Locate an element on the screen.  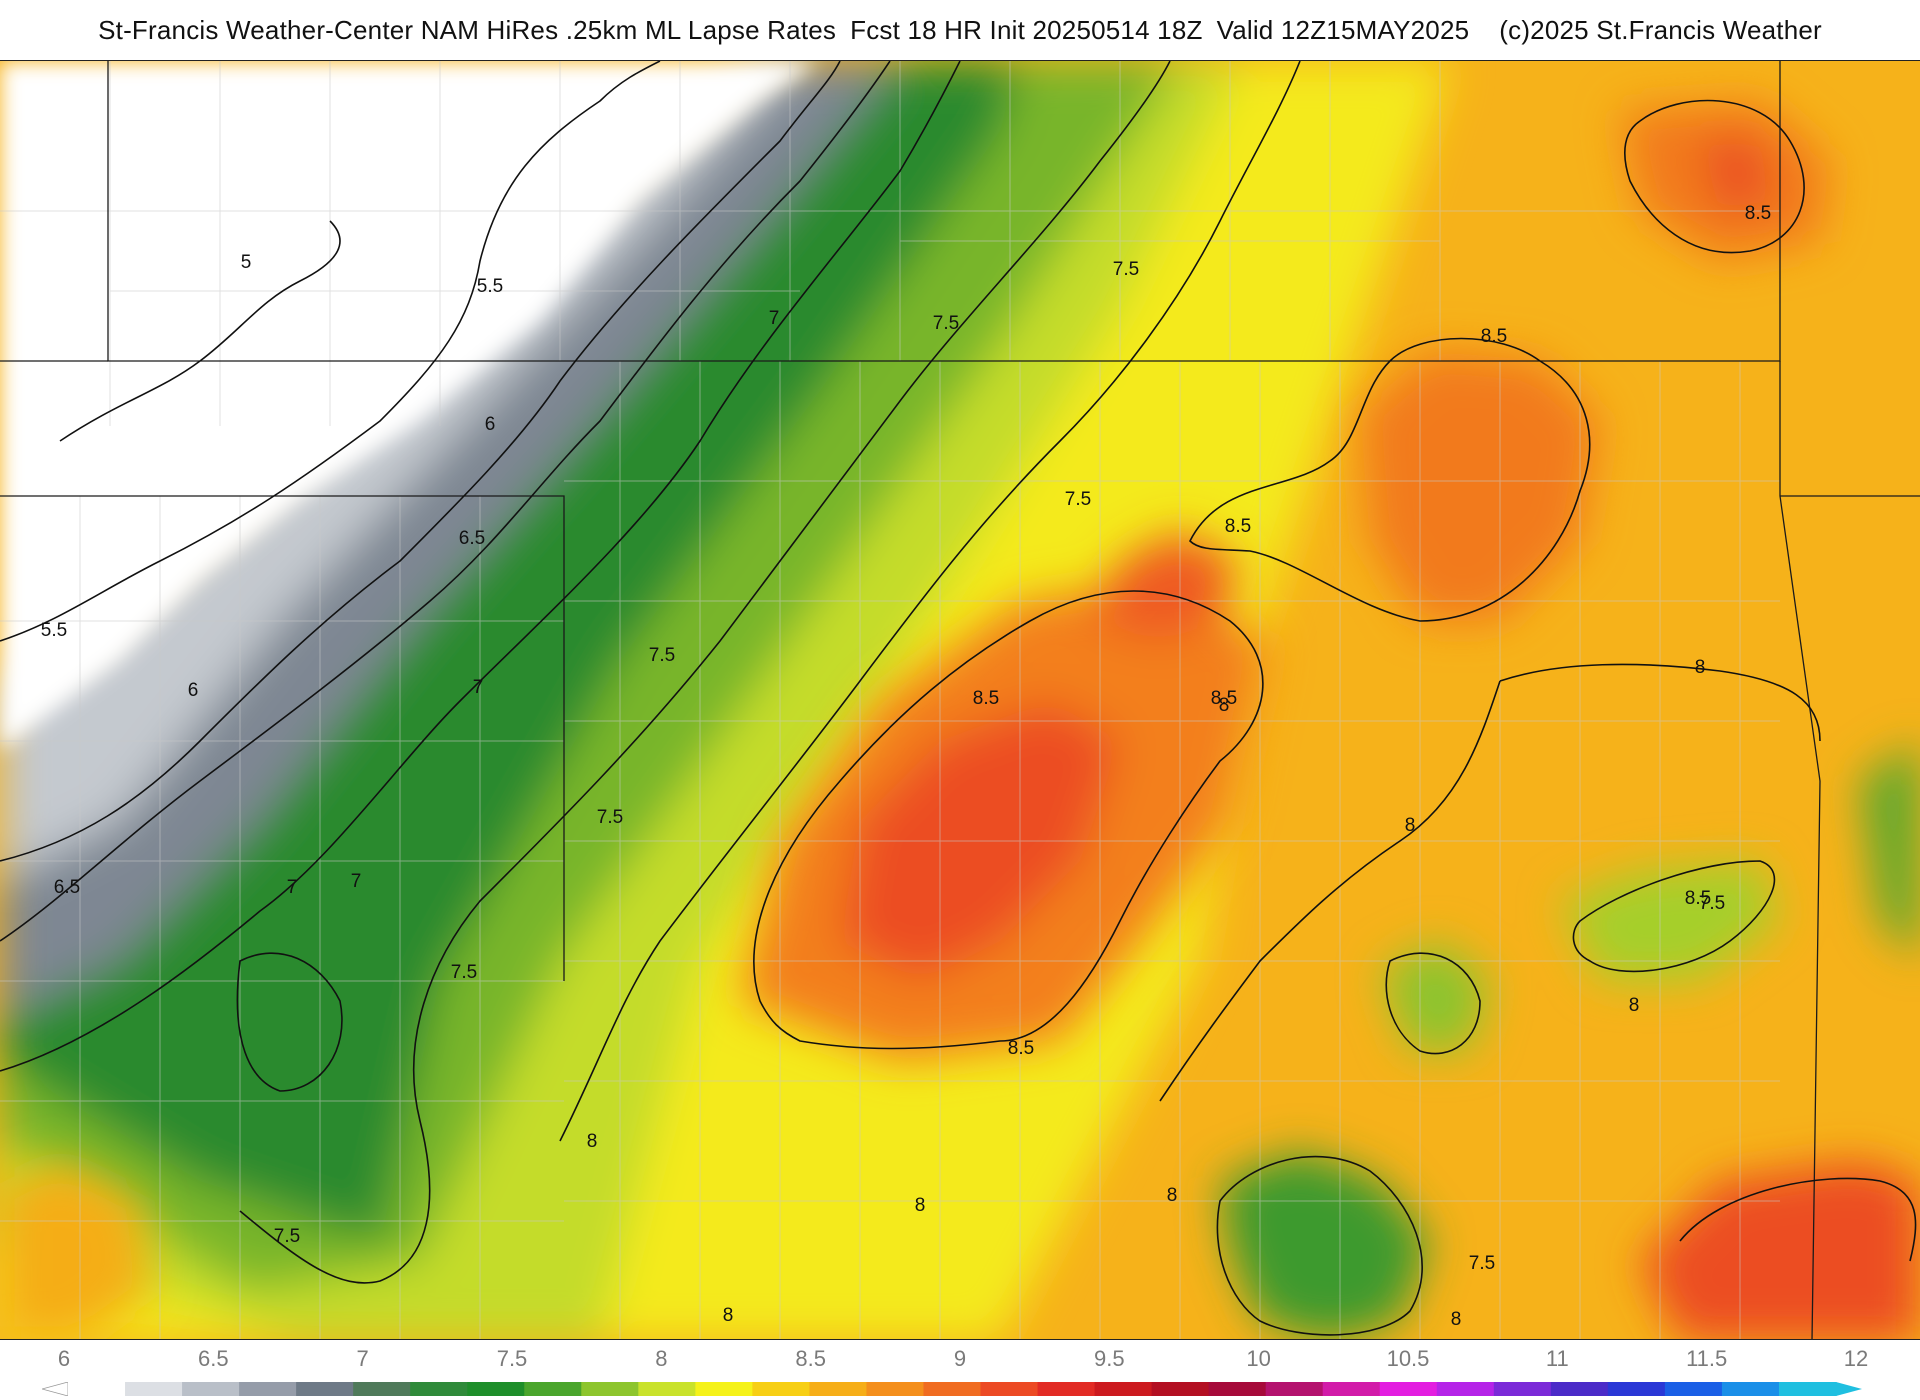
field-se-red is located at coordinates (1780, 1250).